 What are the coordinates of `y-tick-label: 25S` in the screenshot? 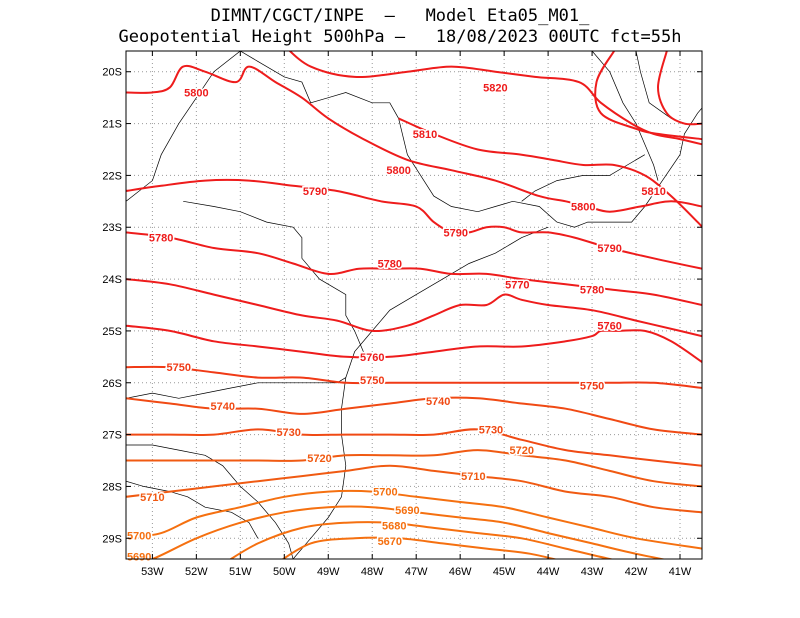 It's located at (112, 332).